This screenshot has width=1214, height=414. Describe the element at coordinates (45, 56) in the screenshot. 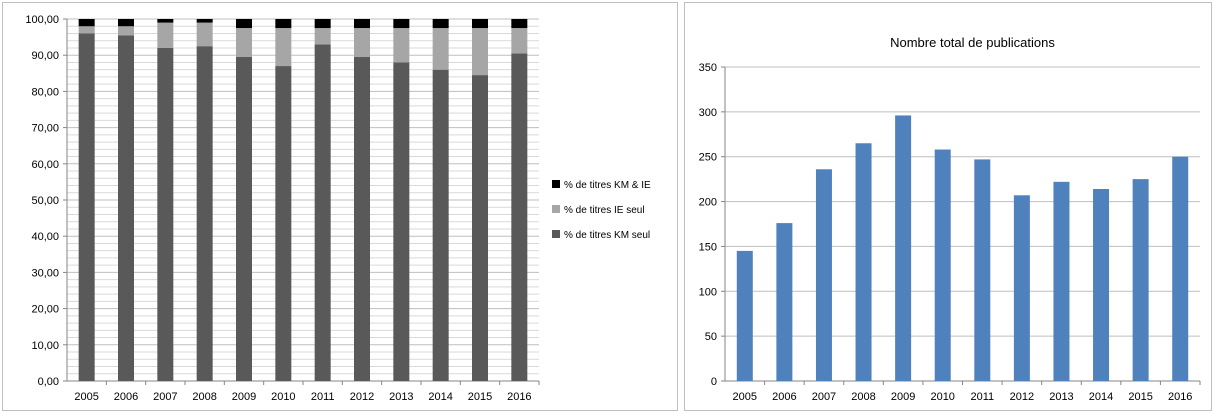

I see `y-tick-label: 90,00` at that location.